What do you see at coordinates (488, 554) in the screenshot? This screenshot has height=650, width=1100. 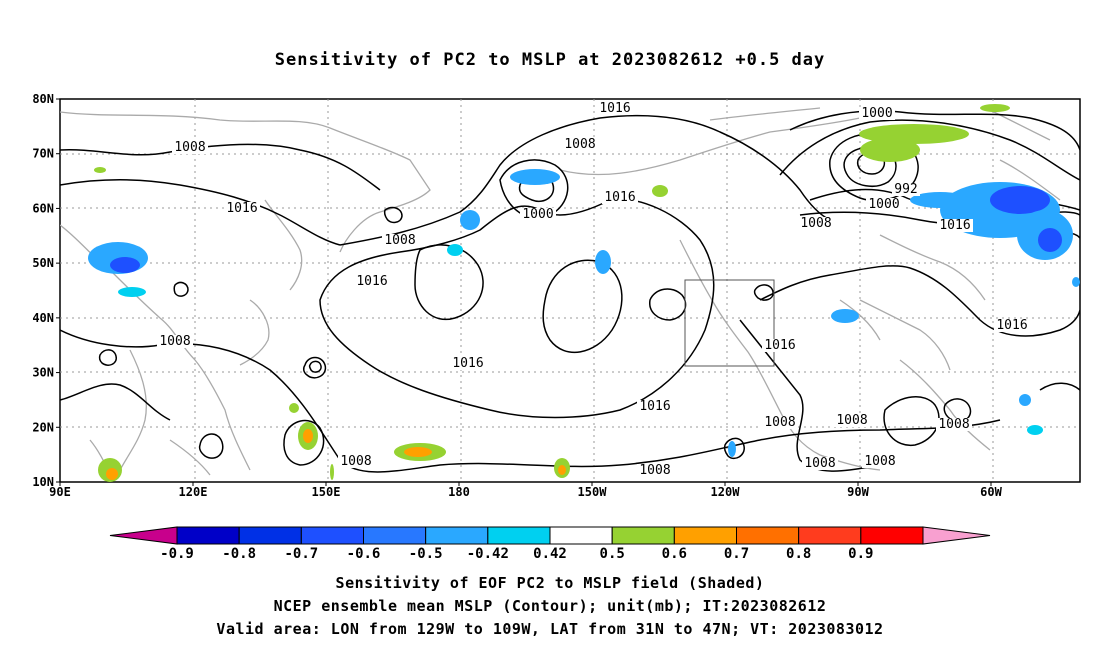 I see `colorbar-label: -0.42` at bounding box center [488, 554].